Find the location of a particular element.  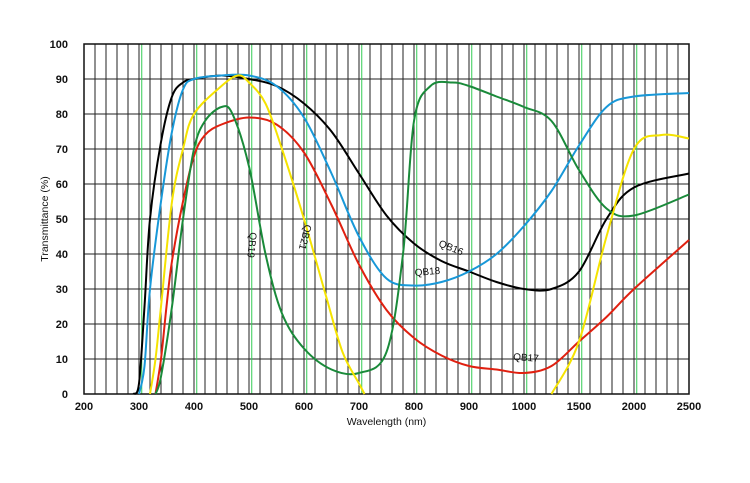

y-tick-label: 50 is located at coordinates (62, 220).